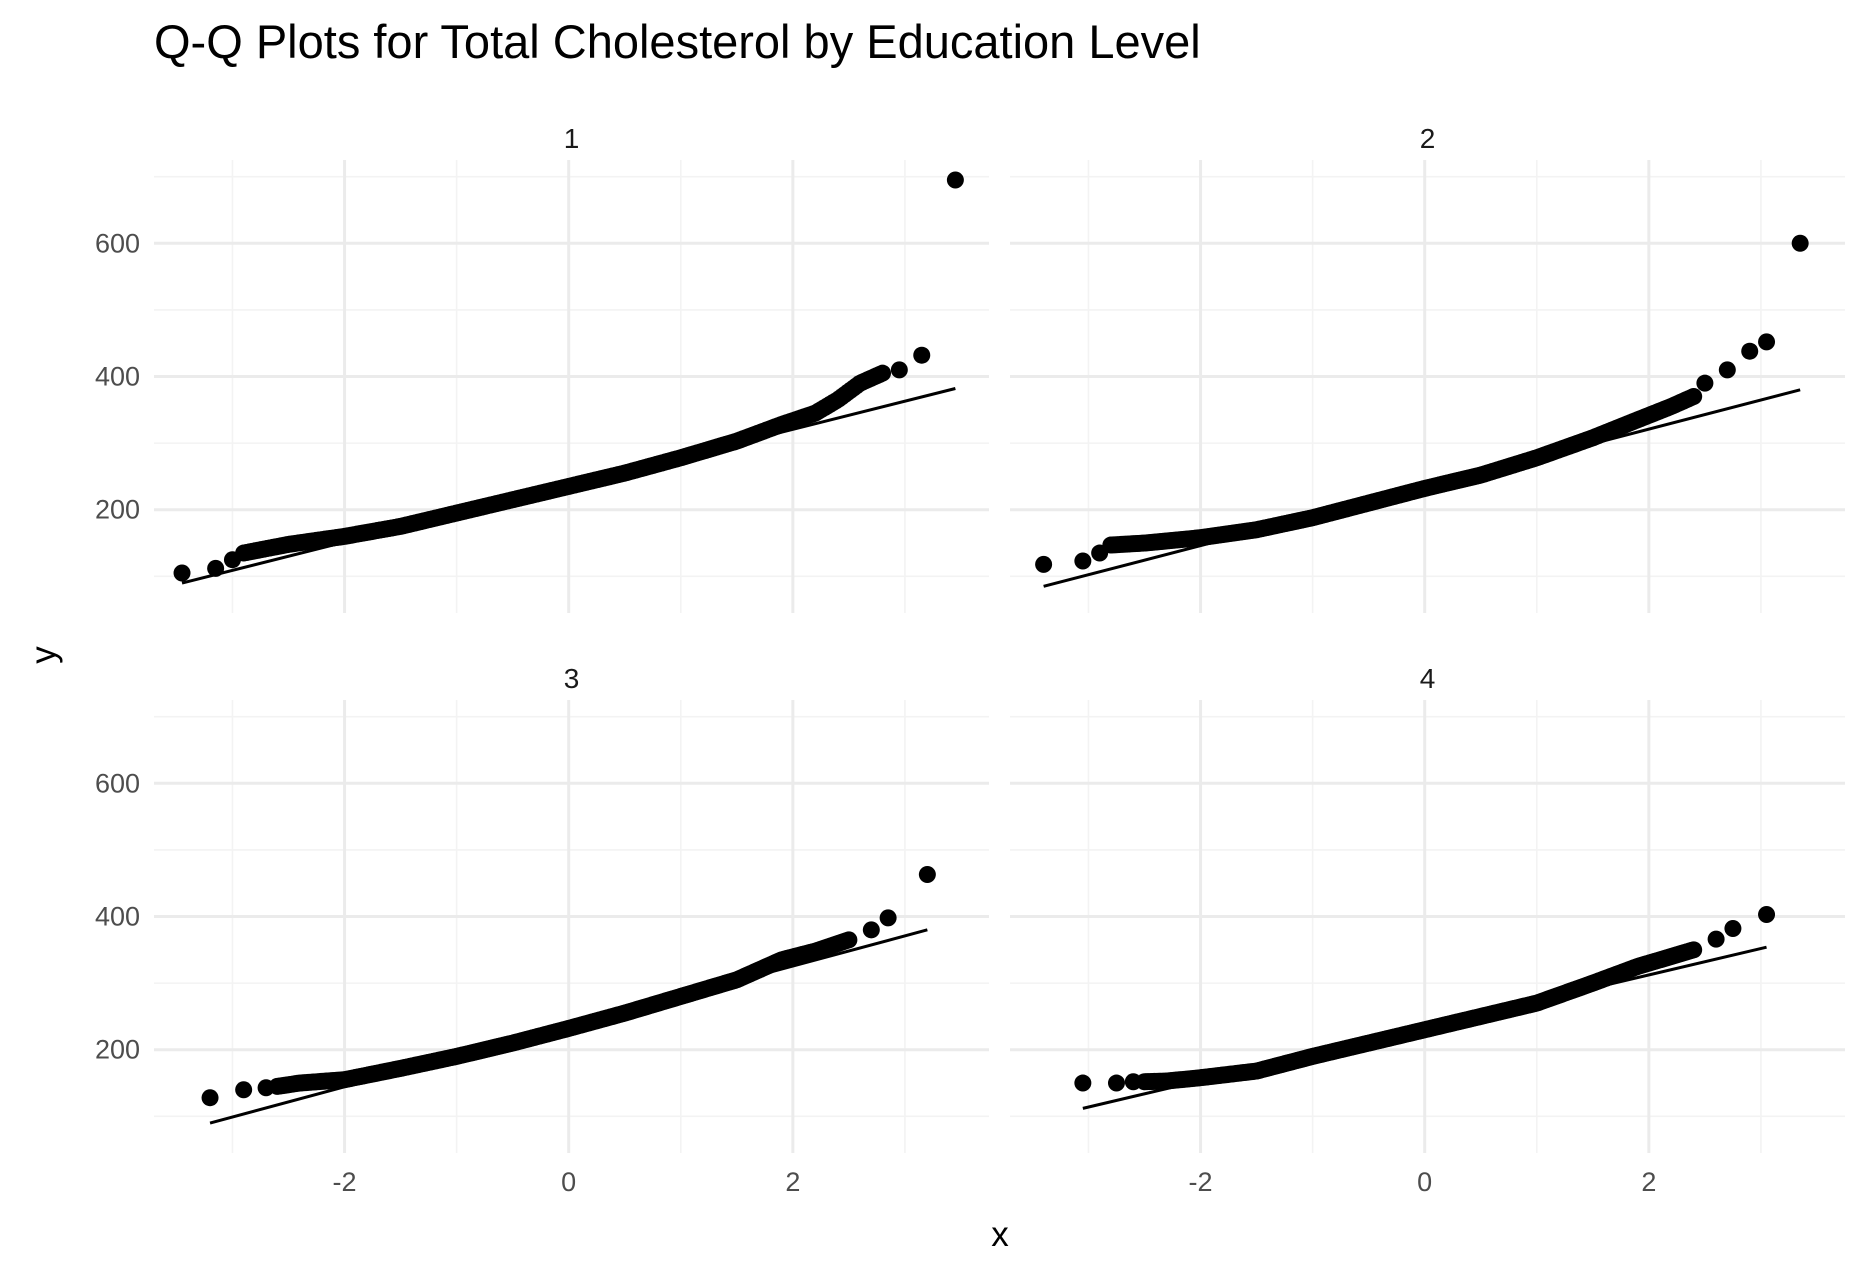 This screenshot has width=1863, height=1272. What do you see at coordinates (1428, 138) in the screenshot?
I see `facet-label-2: 2` at bounding box center [1428, 138].